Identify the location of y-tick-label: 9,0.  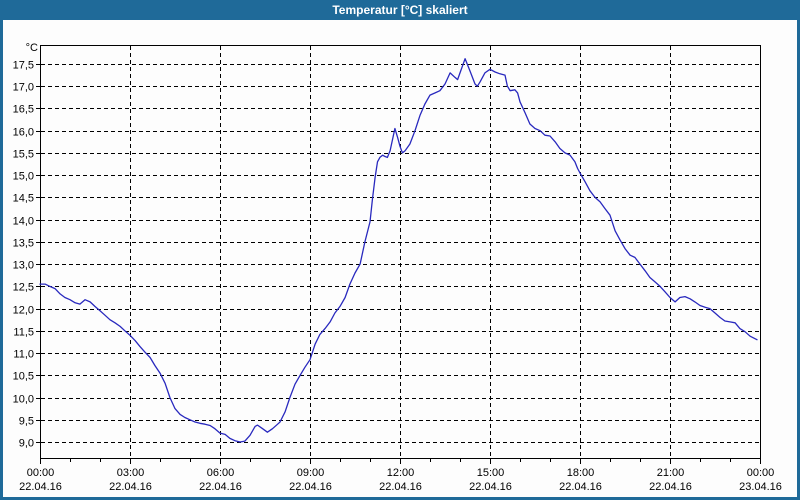
(26, 444).